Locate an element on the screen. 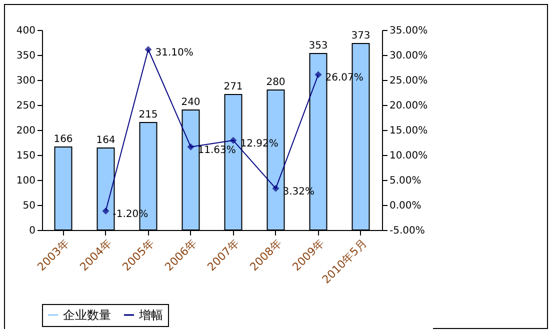 Image resolution: width=554 pixels, height=335 pixels. y2-tick-label: 10.00% is located at coordinates (409, 156).